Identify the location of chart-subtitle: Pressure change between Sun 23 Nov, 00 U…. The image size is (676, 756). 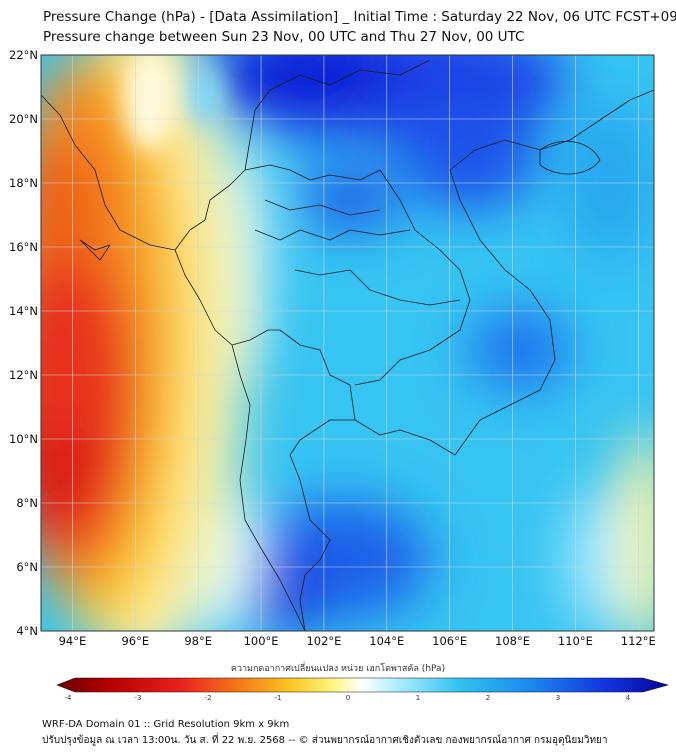
(284, 37).